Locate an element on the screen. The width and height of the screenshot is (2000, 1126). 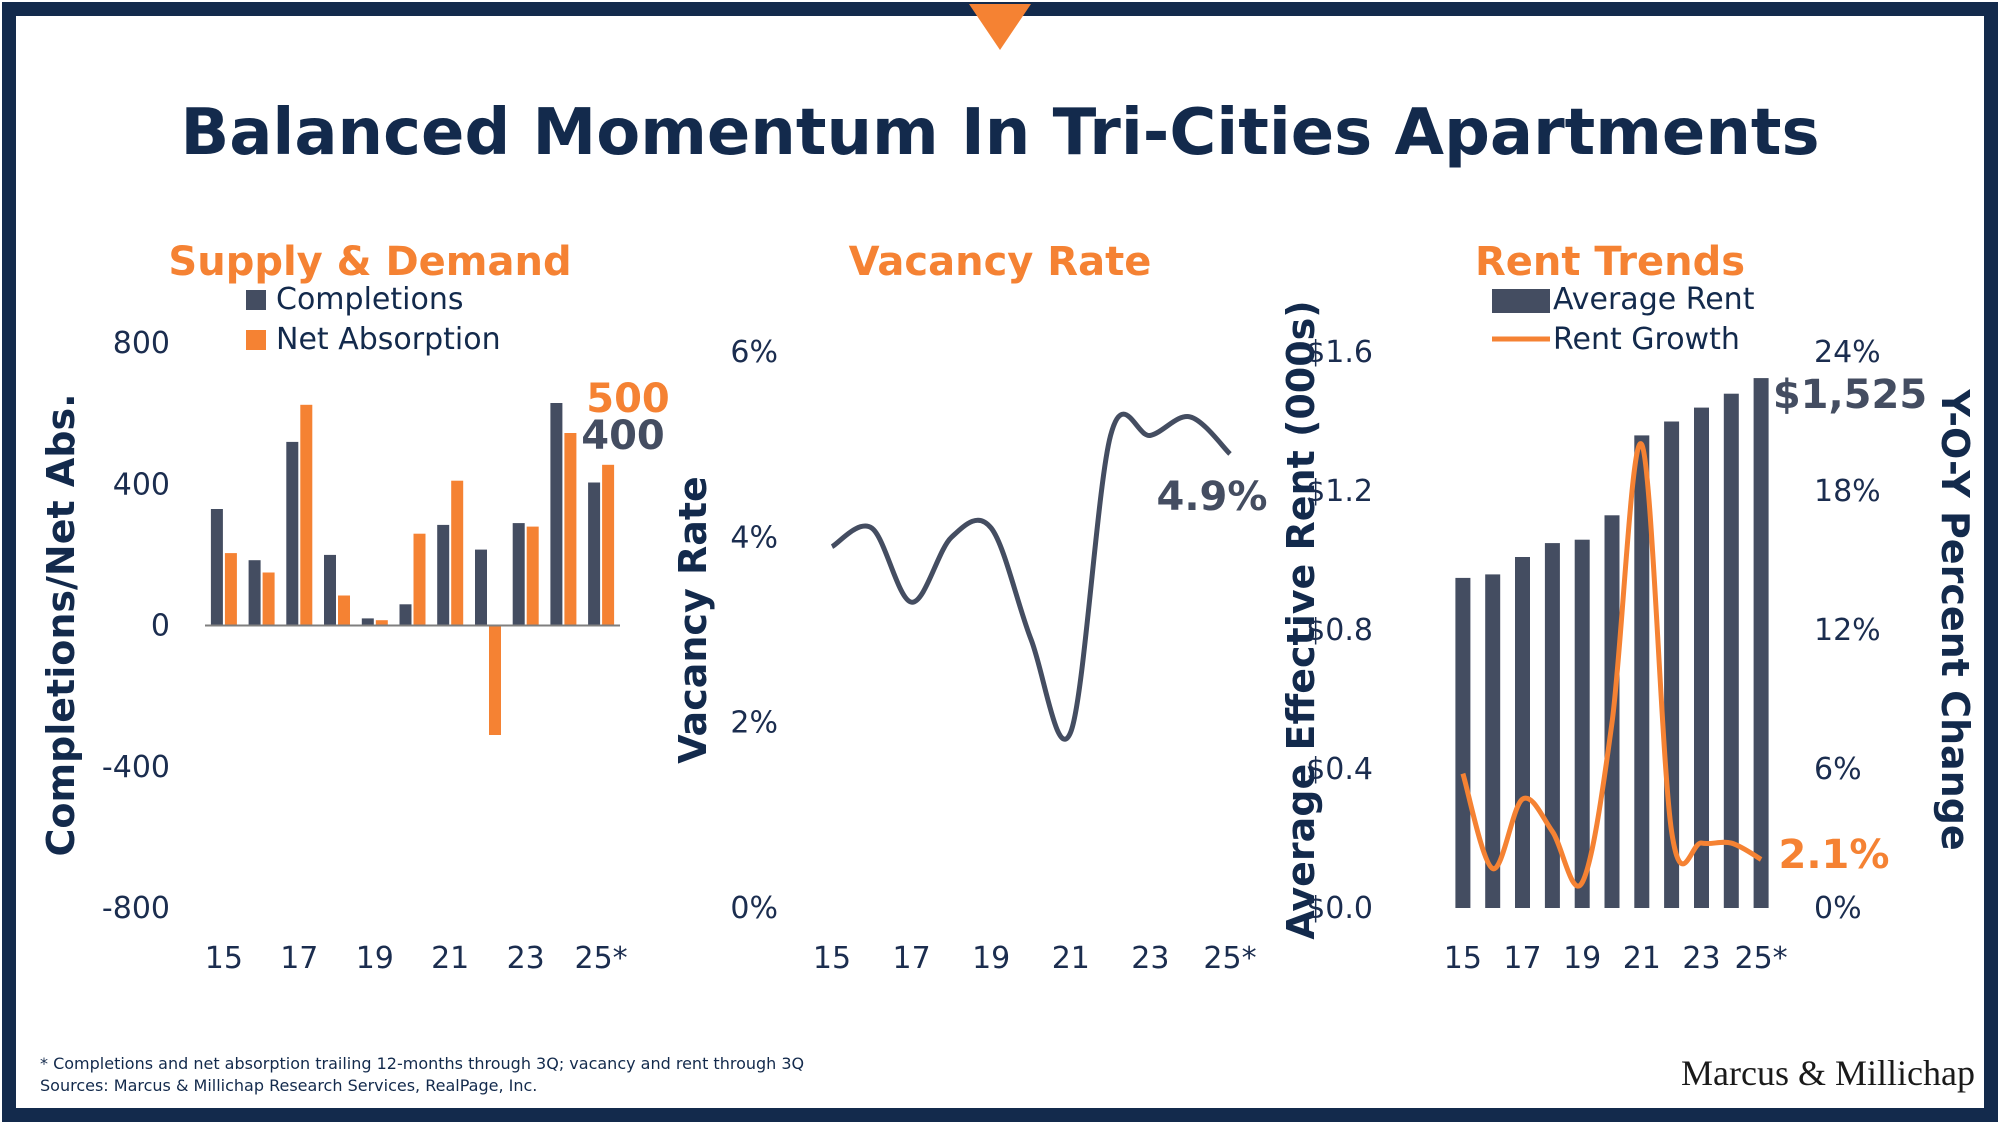
y-tick-label: 800 is located at coordinates (141, 343).